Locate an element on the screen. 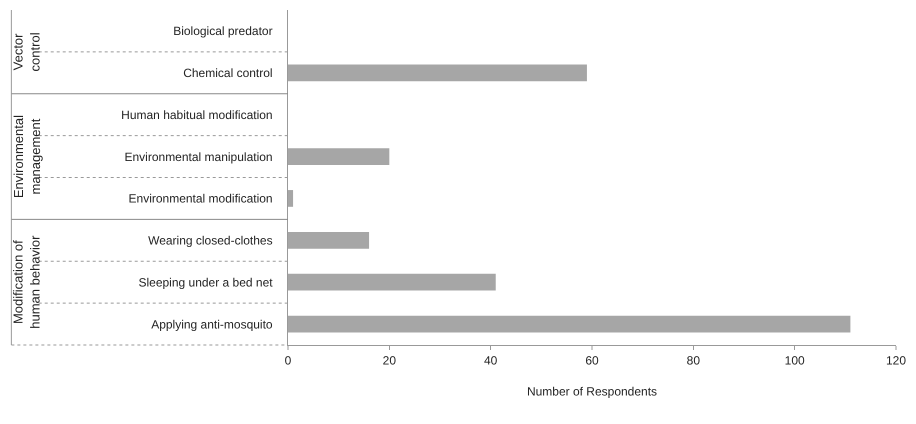 The height and width of the screenshot is (424, 916). x-tick-label: 0 is located at coordinates (288, 360).